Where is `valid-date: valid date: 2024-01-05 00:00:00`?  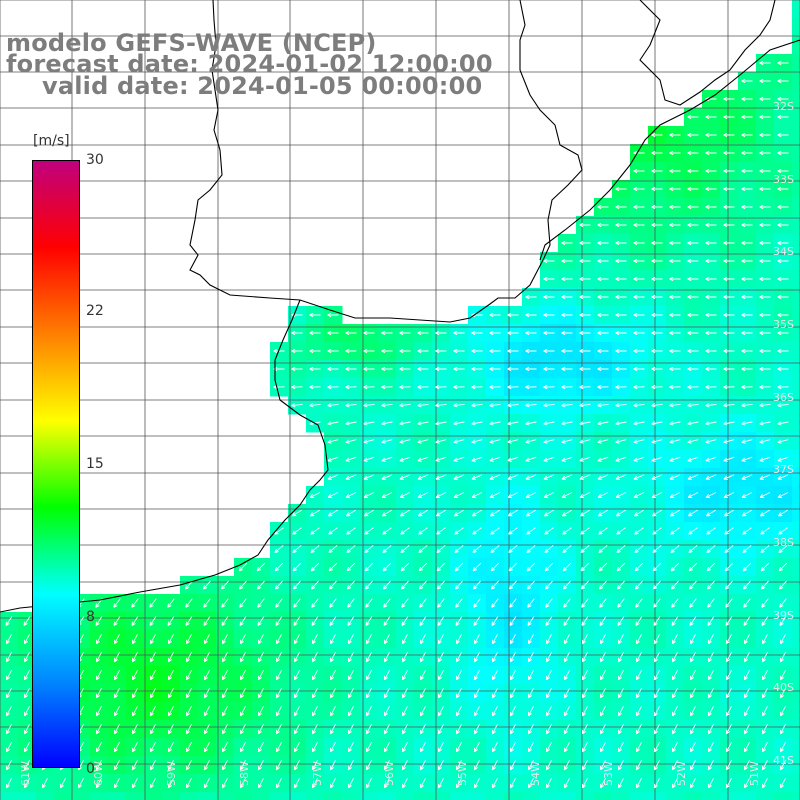 valid-date: valid date: 2024-01-05 00:00:00 is located at coordinates (262, 86).